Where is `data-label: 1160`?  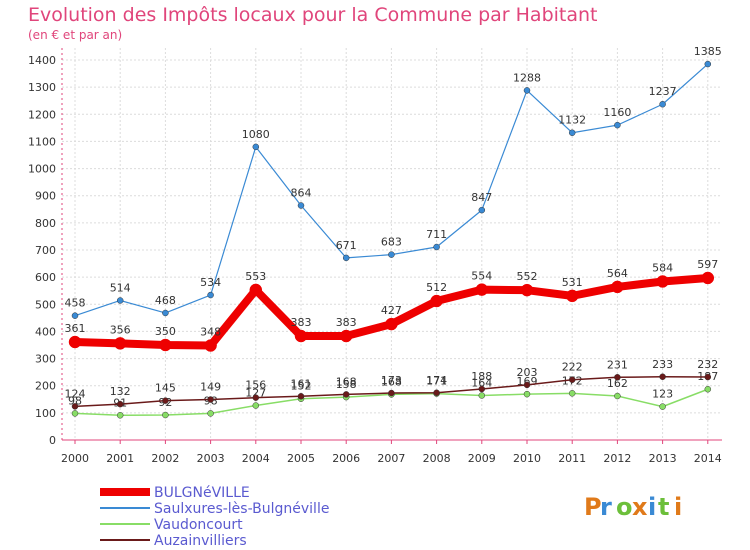
data-label: 1160 is located at coordinates (617, 112).